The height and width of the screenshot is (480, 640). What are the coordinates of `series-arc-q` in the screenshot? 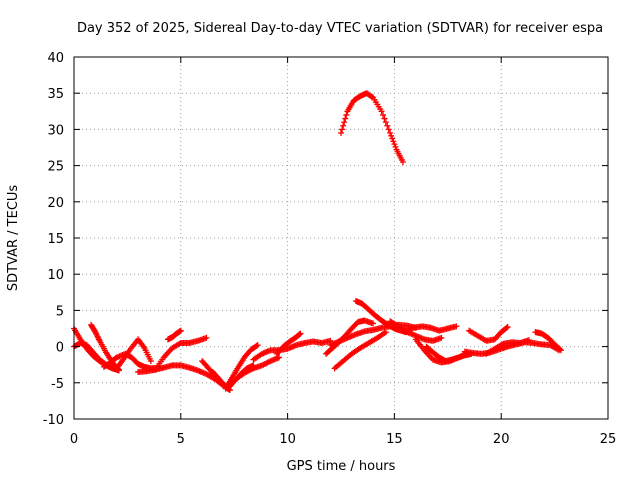 It's located at (372, 127).